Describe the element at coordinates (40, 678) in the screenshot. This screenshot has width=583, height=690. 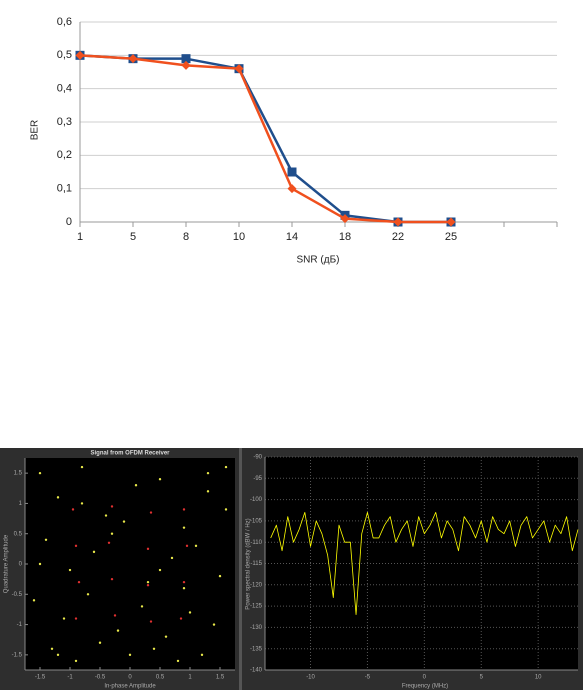
I see `x-tick-label: -1.5` at that location.